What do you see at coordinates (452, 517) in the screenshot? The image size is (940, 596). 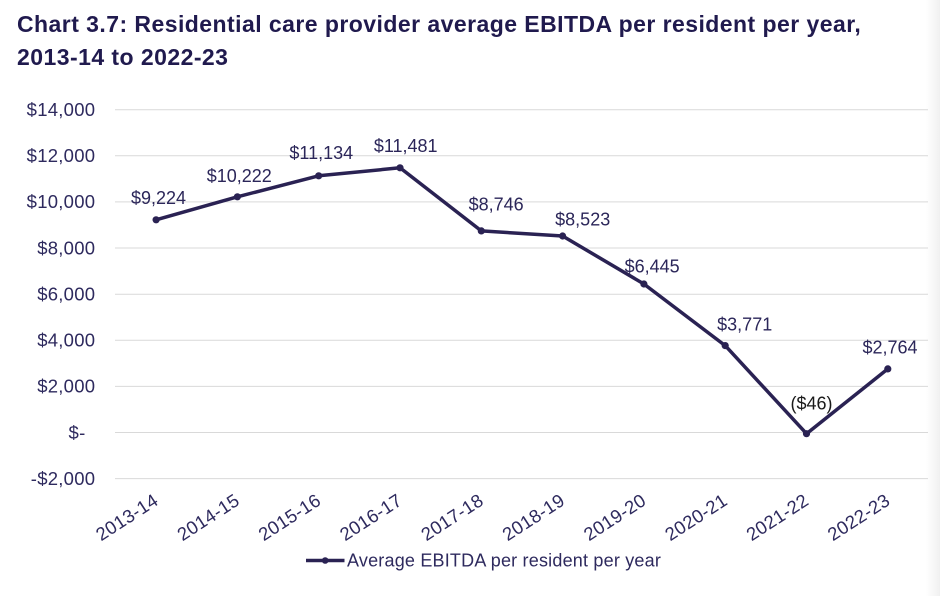 I see `svg-text: 2017-18` at bounding box center [452, 517].